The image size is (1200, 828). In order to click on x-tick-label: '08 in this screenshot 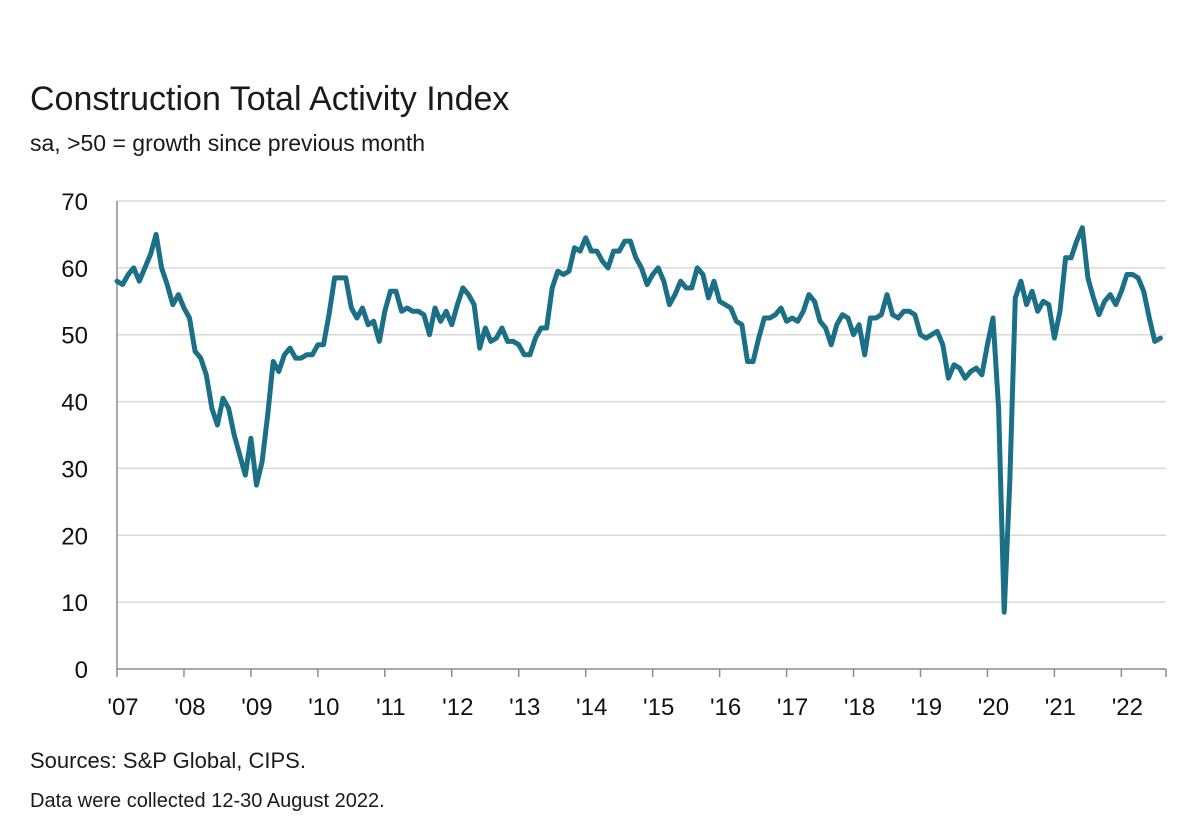, I will do `click(189, 707)`.